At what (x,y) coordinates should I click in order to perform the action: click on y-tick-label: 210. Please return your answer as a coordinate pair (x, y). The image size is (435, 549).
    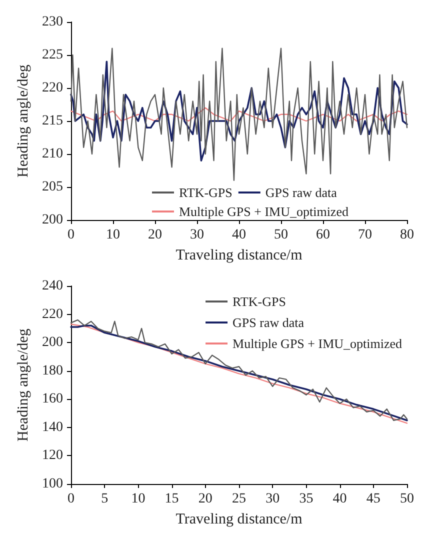
    Looking at the image, I should click on (52, 154).